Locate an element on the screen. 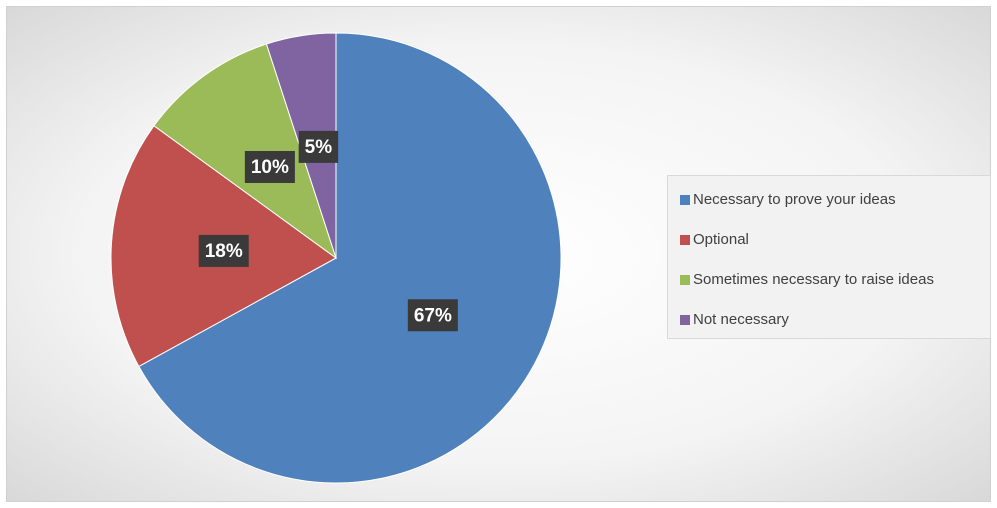 Image resolution: width=997 pixels, height=508 pixels. data-label: 5% is located at coordinates (319, 147).